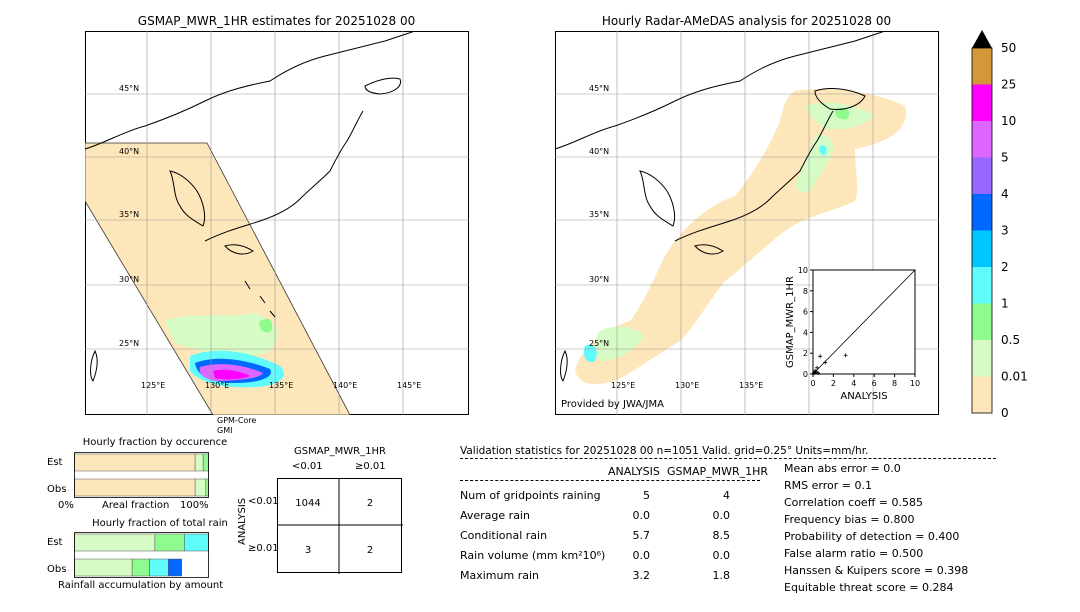 The width and height of the screenshot is (1080, 612). Describe the element at coordinates (129, 279) in the screenshot. I see `left-lat-label-30: 30°N` at that location.